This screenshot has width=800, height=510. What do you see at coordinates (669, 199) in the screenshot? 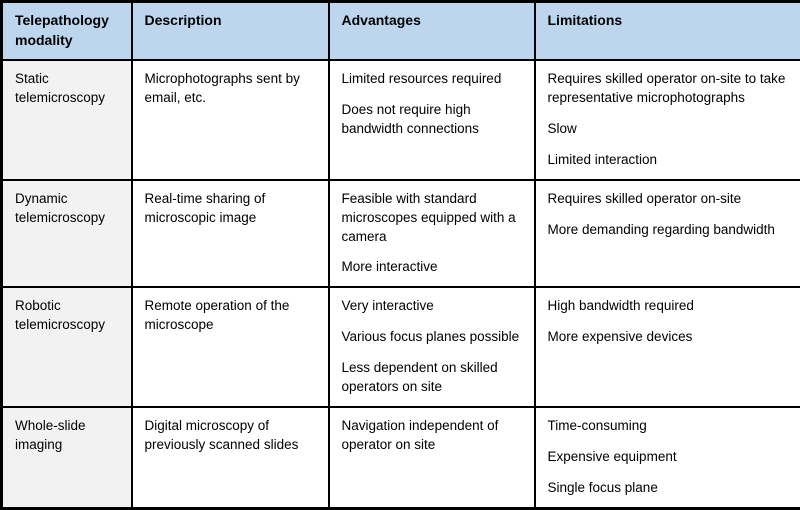
I see `cell-text: Requires skilled operator on-site` at bounding box center [669, 199].